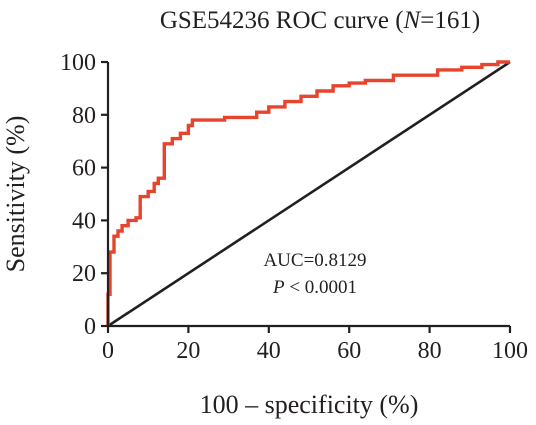  I want to click on y-axis-label: Sensitivity (%), so click(15, 194).